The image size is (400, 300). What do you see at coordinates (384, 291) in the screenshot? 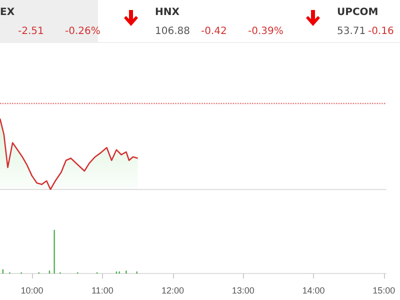
I see `x-tick-label: 15:00` at bounding box center [384, 291].